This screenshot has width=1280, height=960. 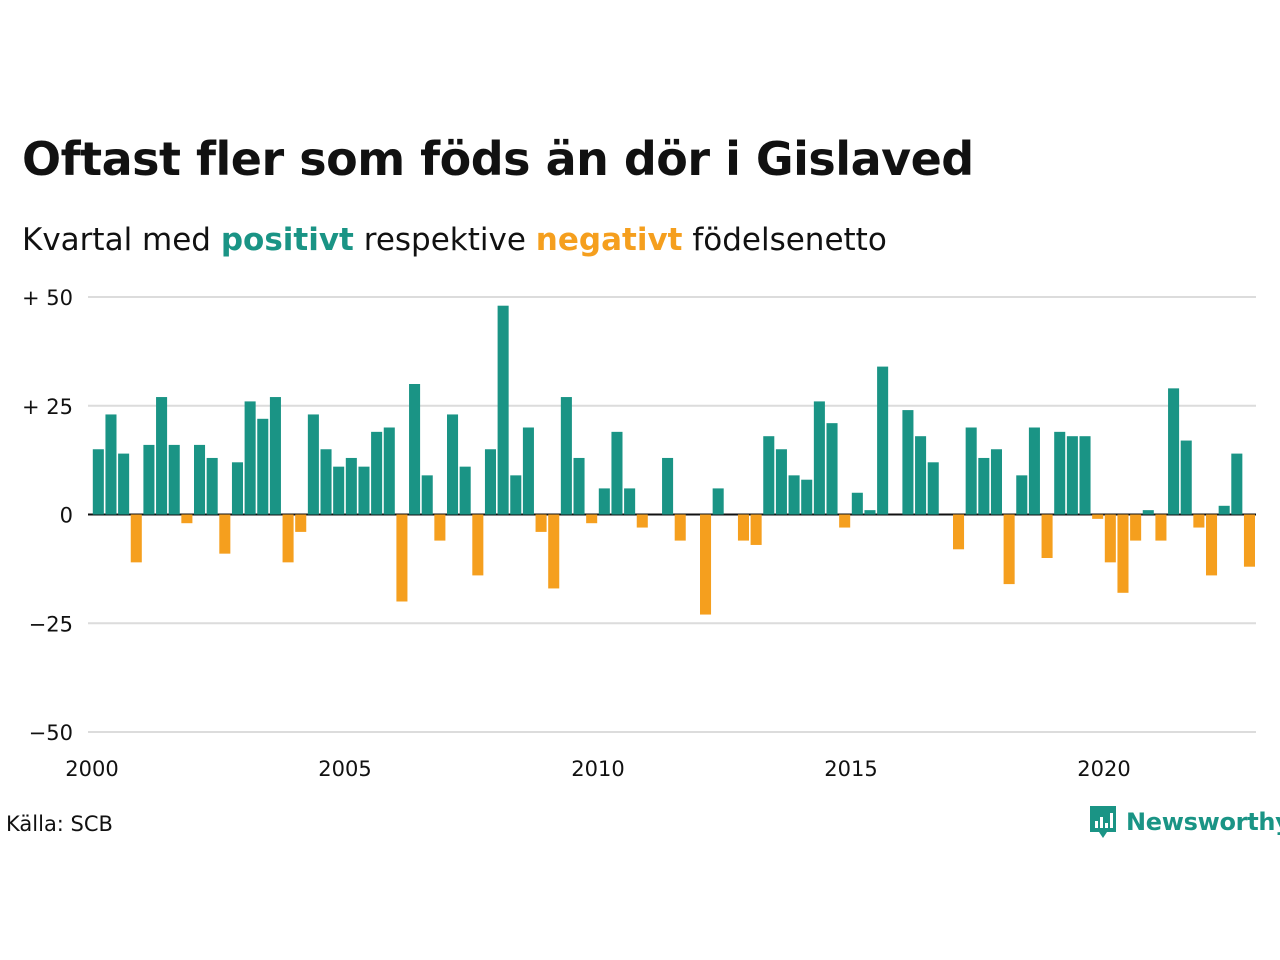 I want to click on x-axis-labels: 2000 2005 2010 2015 2020, so click(x=597, y=769).